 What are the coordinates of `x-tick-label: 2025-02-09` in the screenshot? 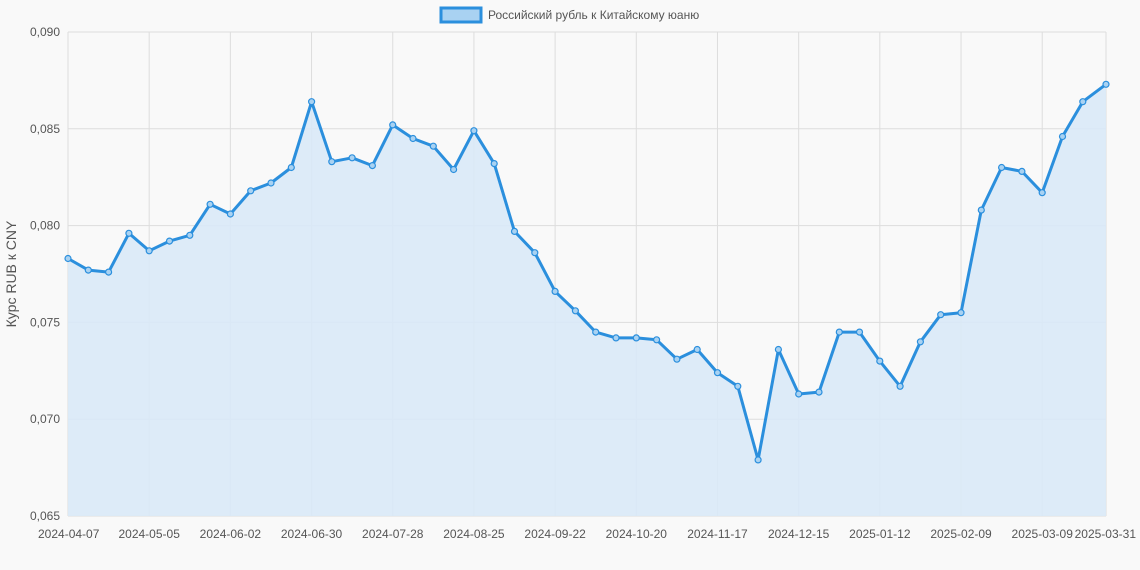 It's located at (961, 534).